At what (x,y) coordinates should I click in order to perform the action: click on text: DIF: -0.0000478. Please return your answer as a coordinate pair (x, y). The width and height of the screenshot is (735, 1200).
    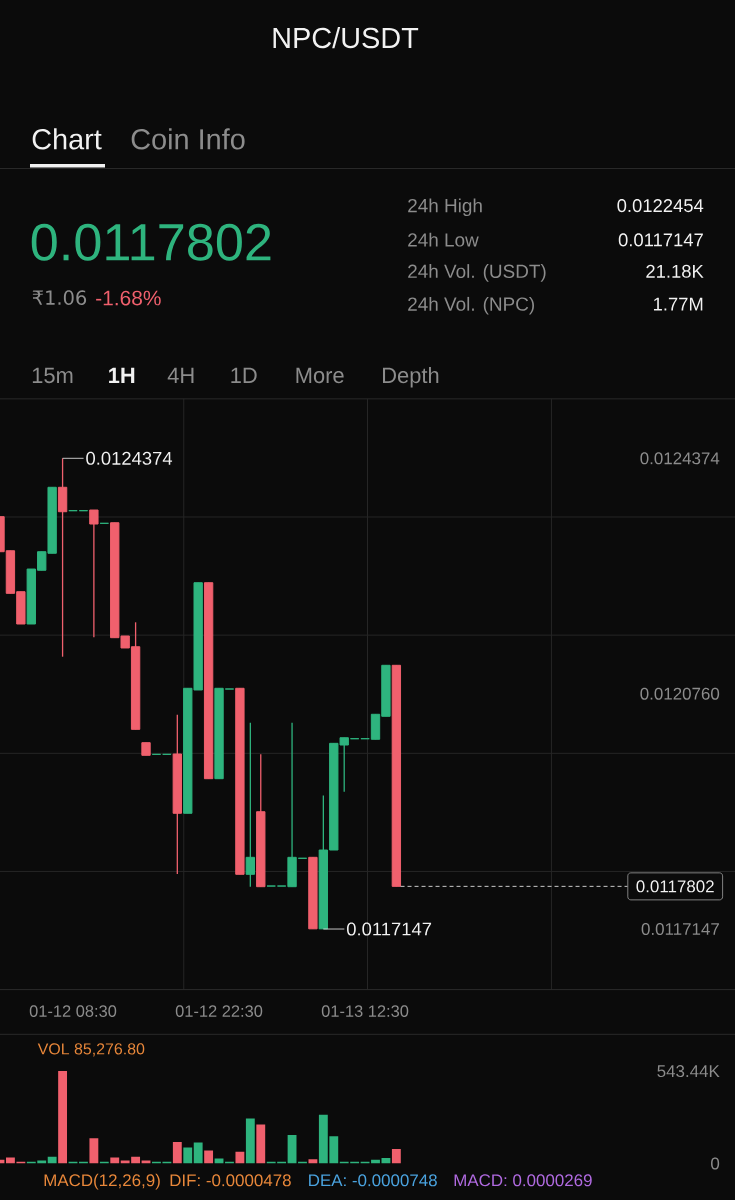
    Looking at the image, I should click on (230, 1180).